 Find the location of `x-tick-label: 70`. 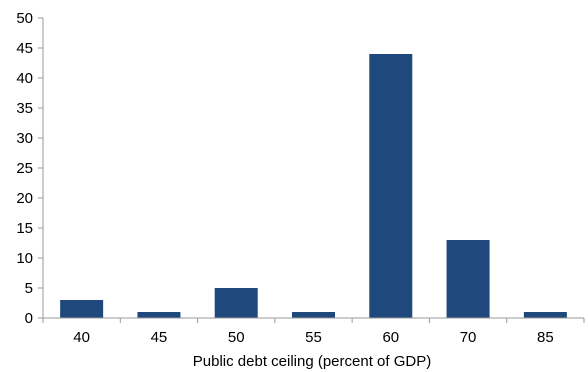

x-tick-label: 70 is located at coordinates (468, 337).